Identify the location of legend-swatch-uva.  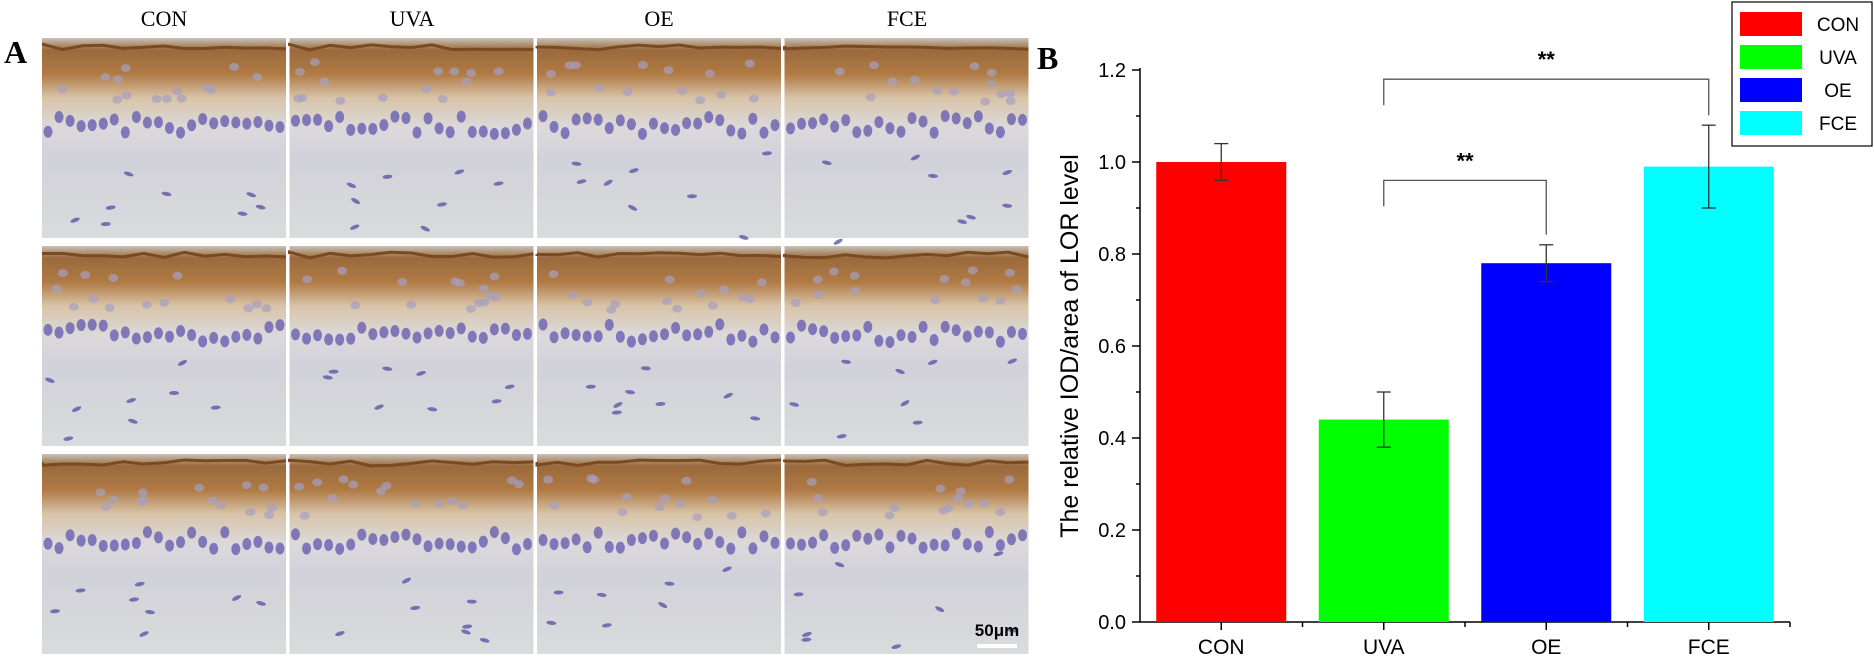
(1771, 57).